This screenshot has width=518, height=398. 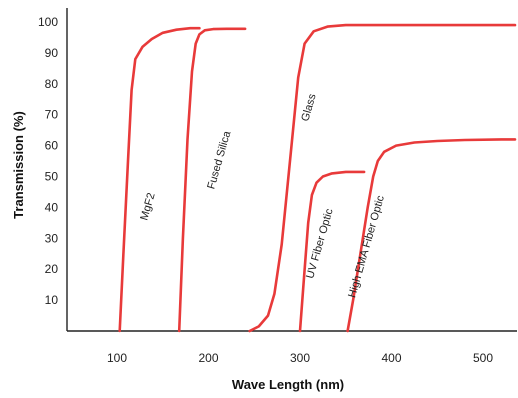 I want to click on x-axis-title: Wave Length (nm), so click(x=288, y=384).